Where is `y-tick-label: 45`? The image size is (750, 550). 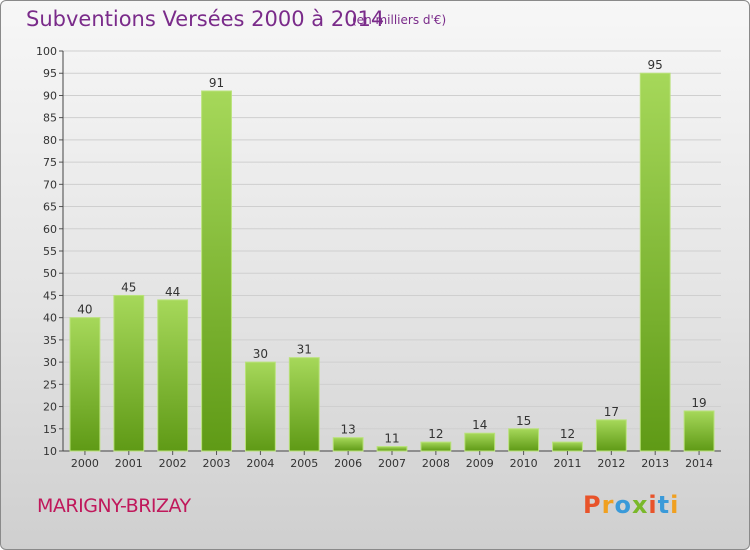
y-tick-label: 45 is located at coordinates (50, 295).